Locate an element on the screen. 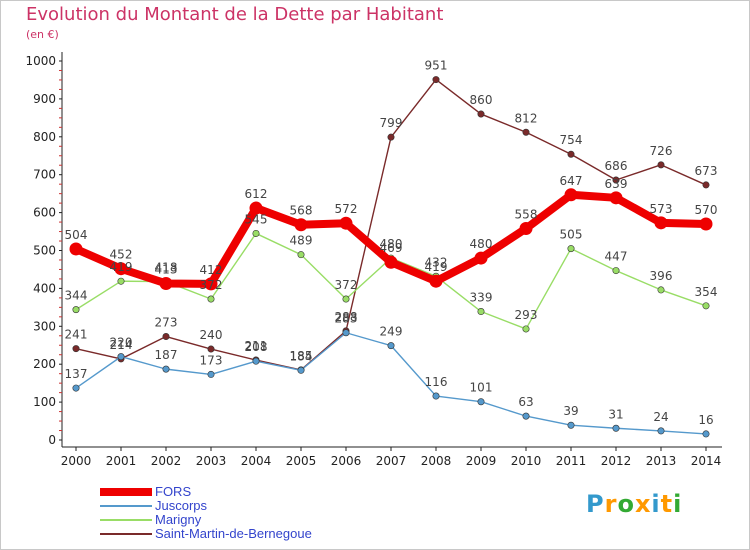  logo-letter: t is located at coordinates (667, 504).